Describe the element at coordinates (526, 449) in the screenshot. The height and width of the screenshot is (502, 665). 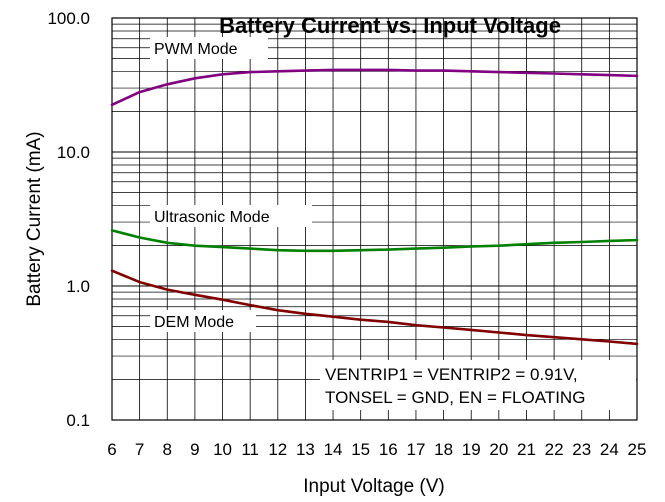
I see `x-tick-label: 21` at that location.